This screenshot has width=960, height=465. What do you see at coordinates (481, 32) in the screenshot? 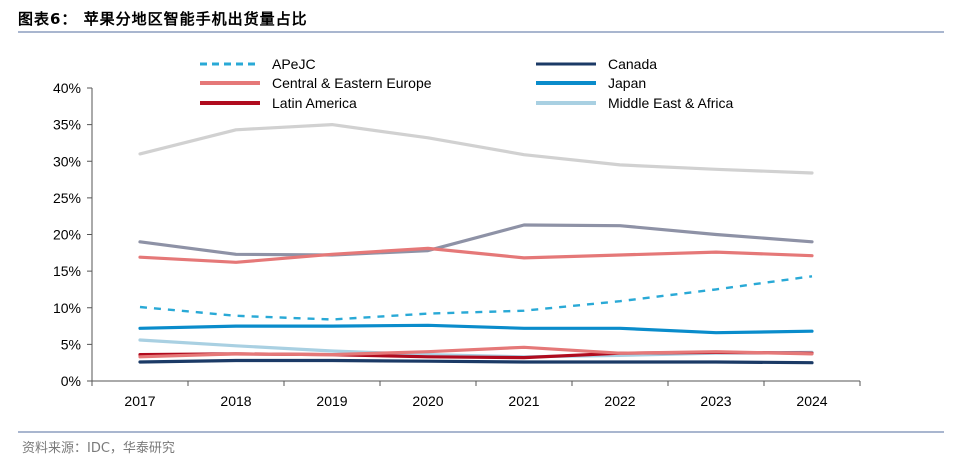
I see `title-divider` at bounding box center [481, 32].